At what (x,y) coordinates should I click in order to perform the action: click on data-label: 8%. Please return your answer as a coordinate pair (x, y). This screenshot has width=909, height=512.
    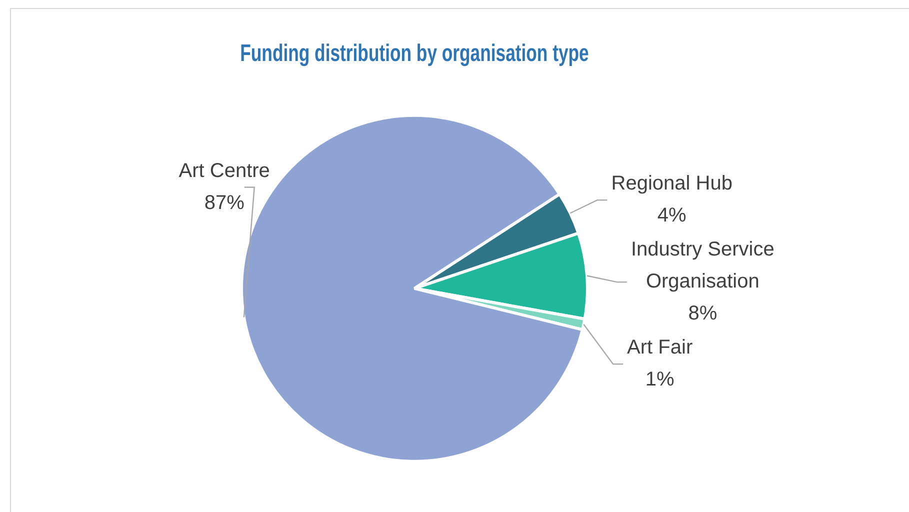
    Looking at the image, I should click on (703, 313).